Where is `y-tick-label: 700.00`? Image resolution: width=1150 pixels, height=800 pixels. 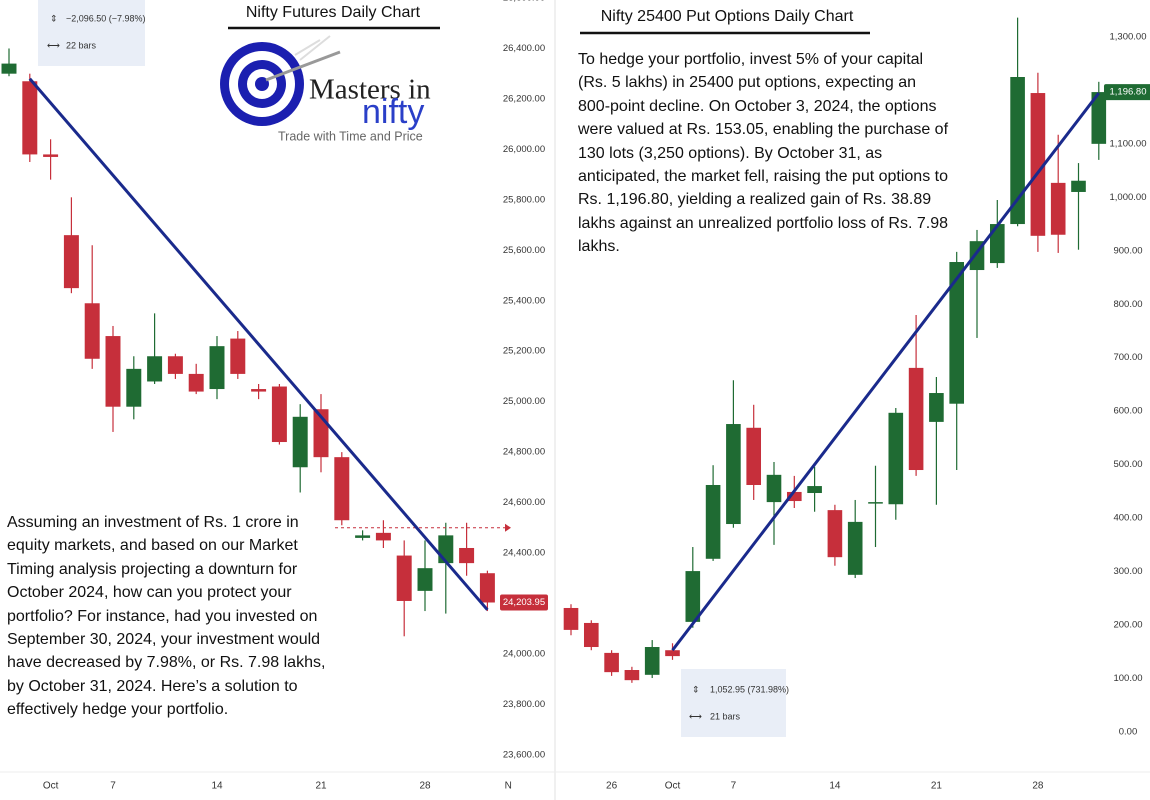
y-tick-label: 700.00 is located at coordinates (1127, 357).